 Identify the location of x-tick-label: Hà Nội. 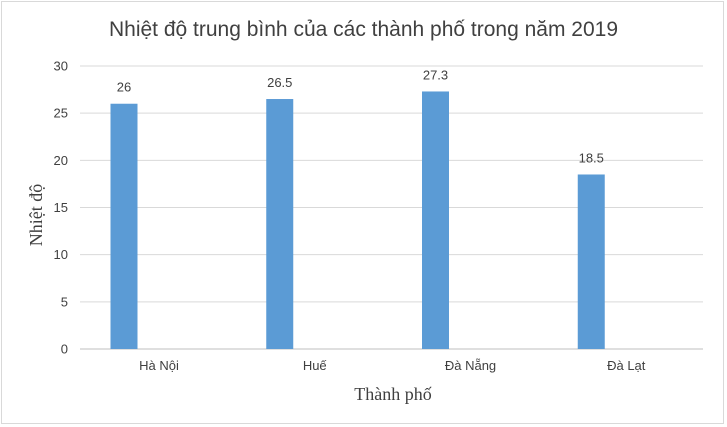
(159, 365).